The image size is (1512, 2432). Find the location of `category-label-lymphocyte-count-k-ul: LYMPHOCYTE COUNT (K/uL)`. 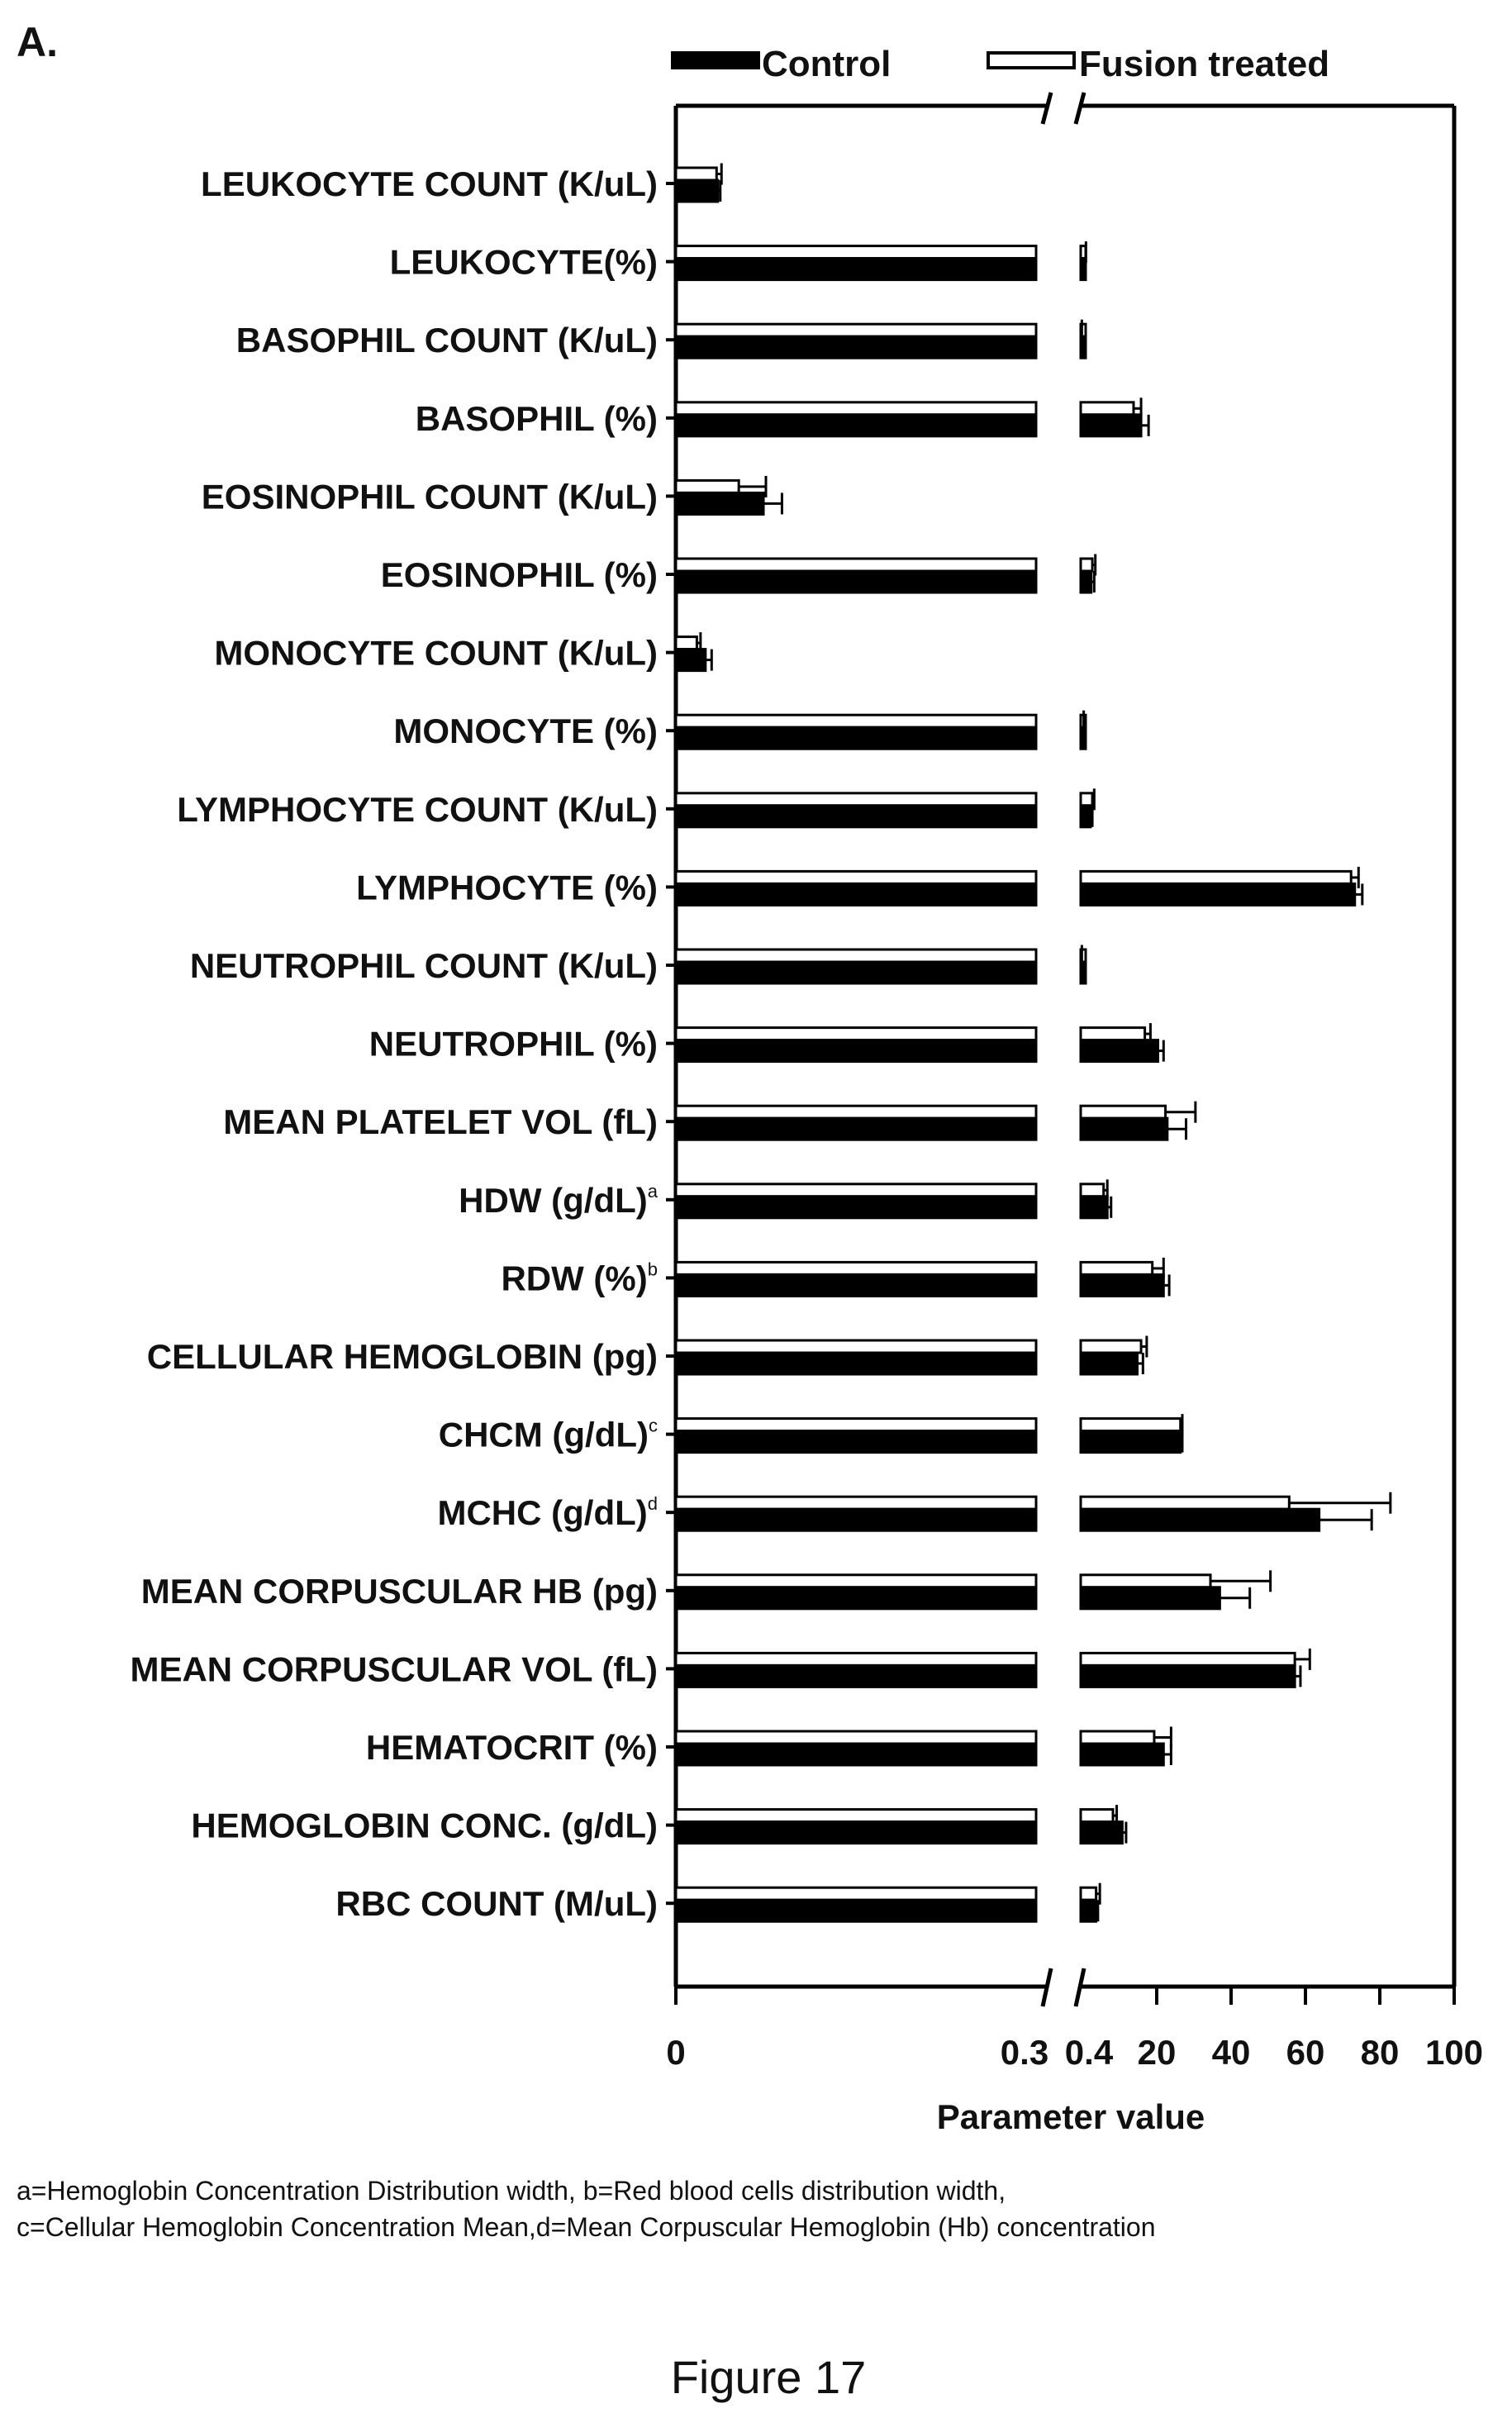

category-label-lymphocyte-count-k-ul: LYMPHOCYTE COUNT (K/uL) is located at coordinates (417, 809).